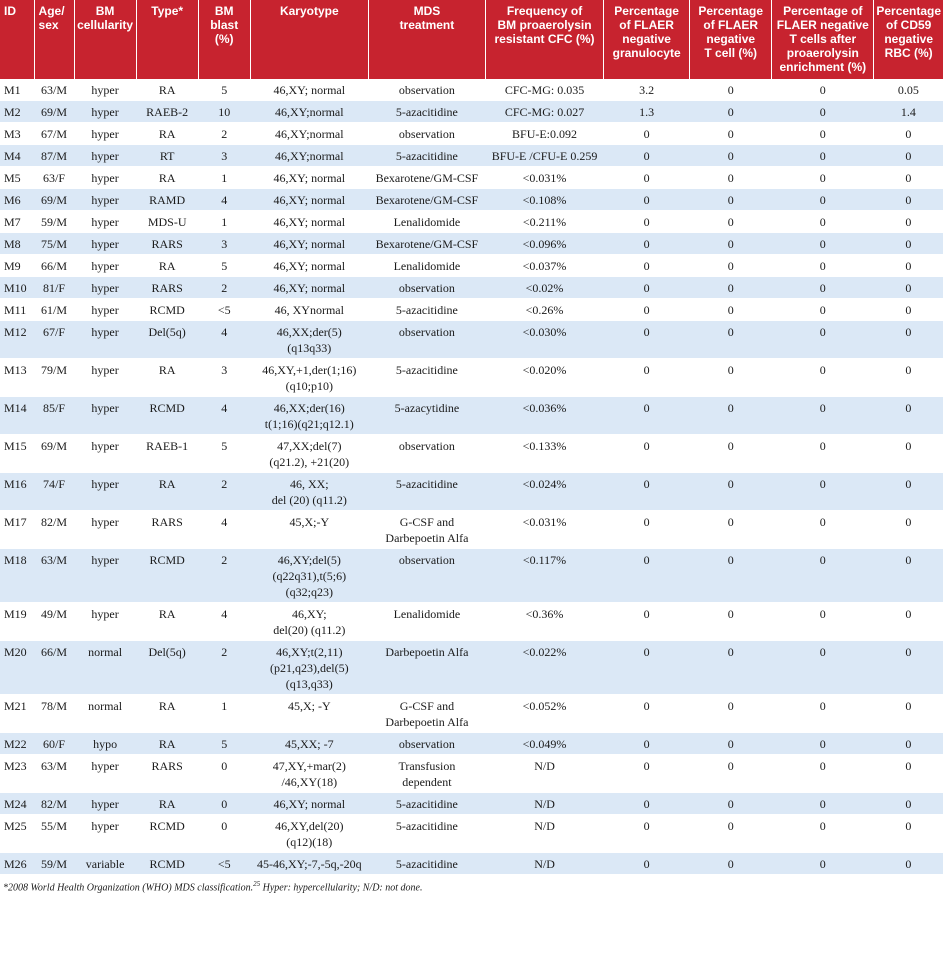  I want to click on table-cell: 2, so click(224, 133).